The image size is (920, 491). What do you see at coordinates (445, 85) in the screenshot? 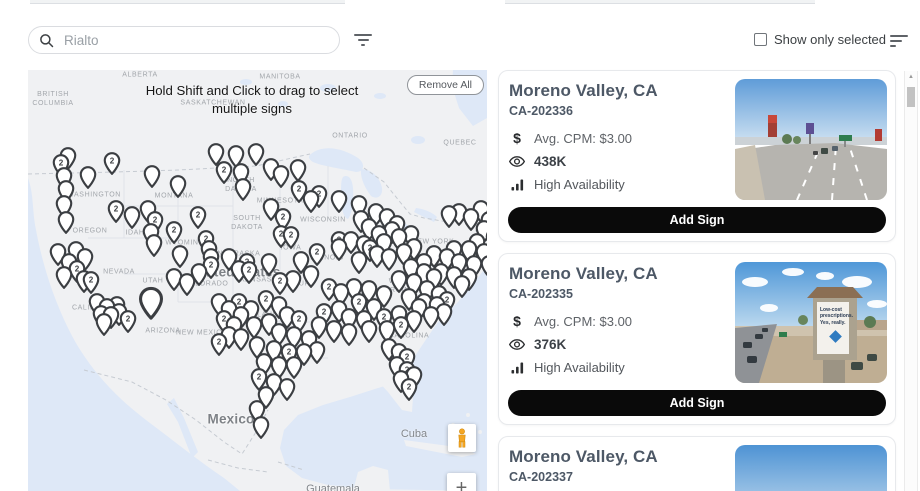
I see `remove-all-button: Remove All` at bounding box center [445, 85].